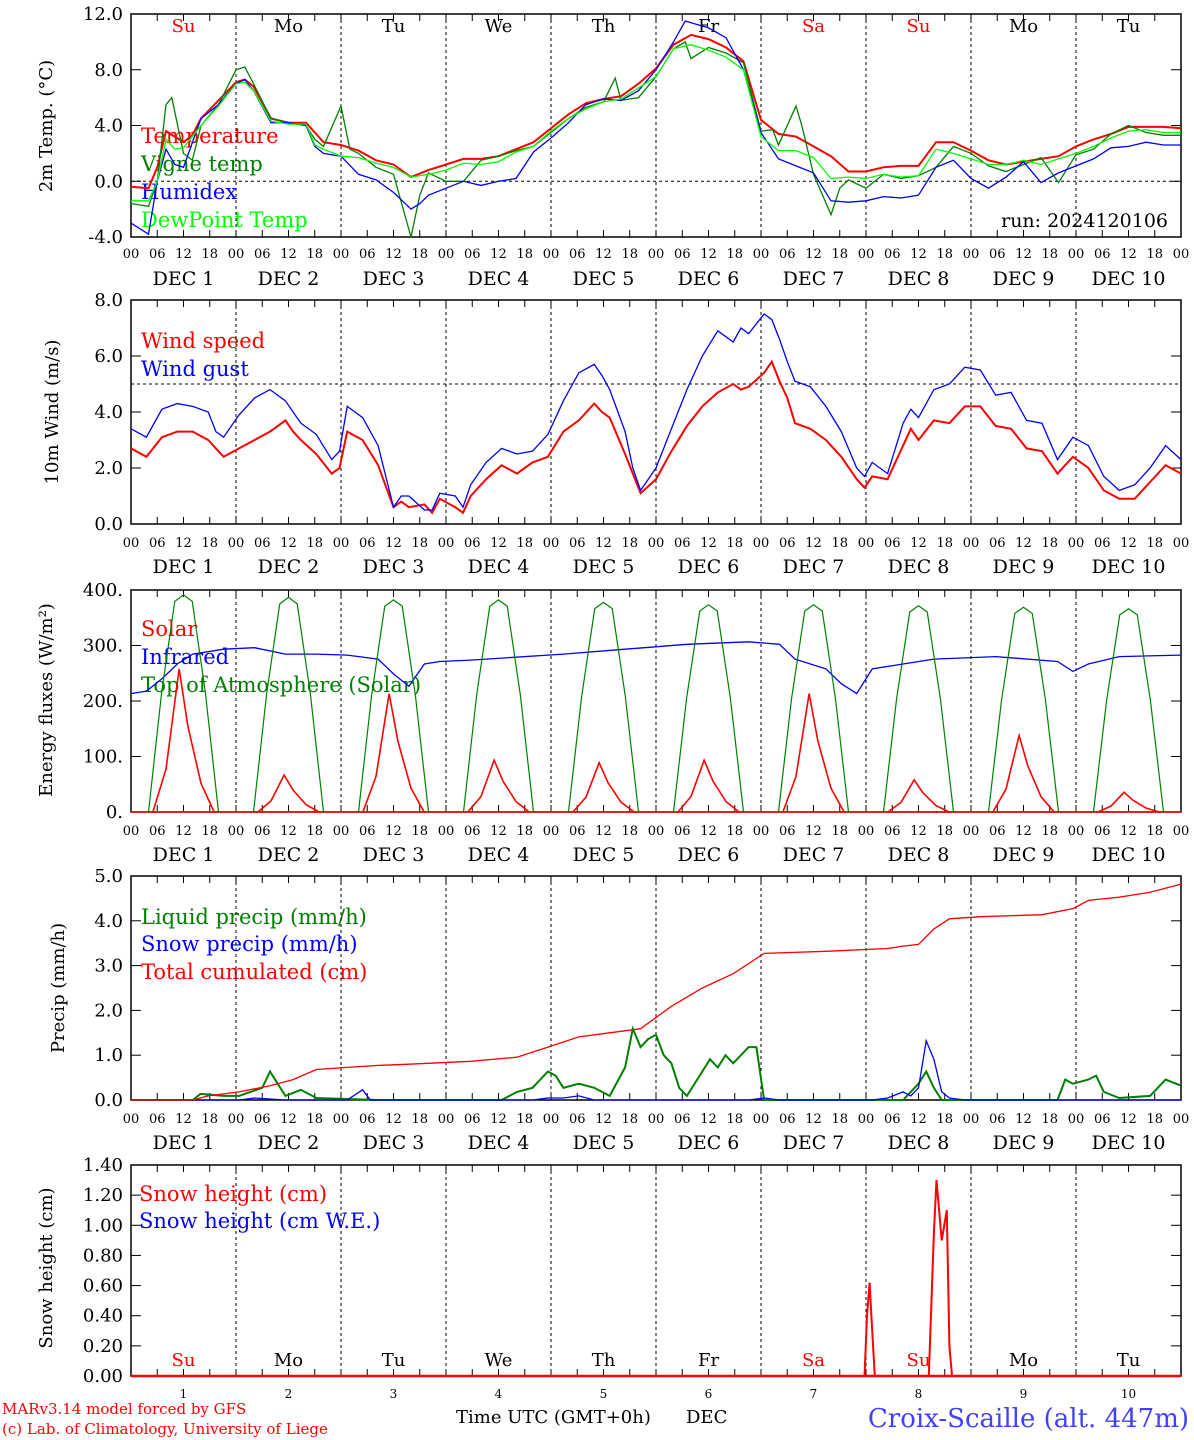  Describe the element at coordinates (706, 1417) in the screenshot. I see `time-axis-month: DEC` at that location.